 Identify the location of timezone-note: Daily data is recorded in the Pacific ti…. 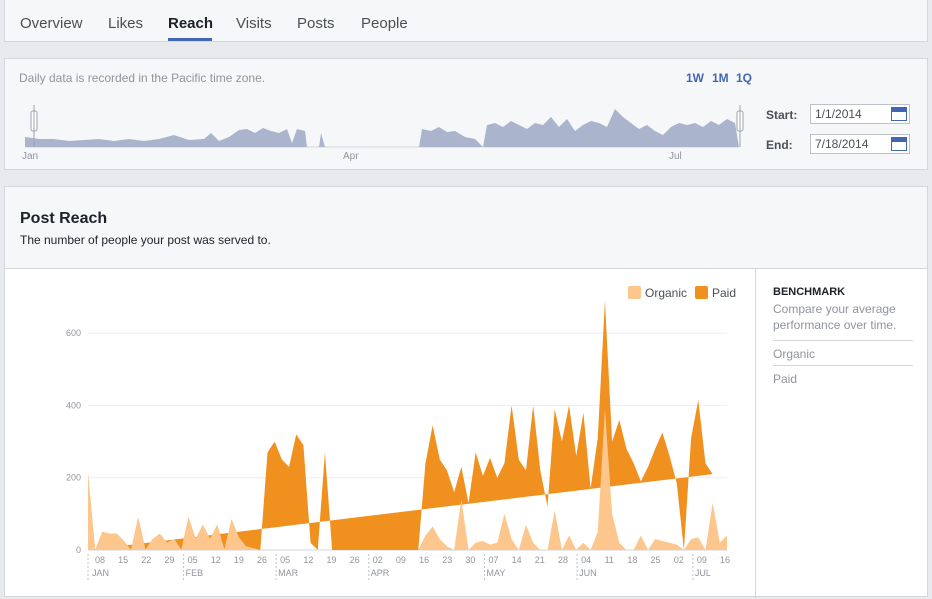
(142, 78).